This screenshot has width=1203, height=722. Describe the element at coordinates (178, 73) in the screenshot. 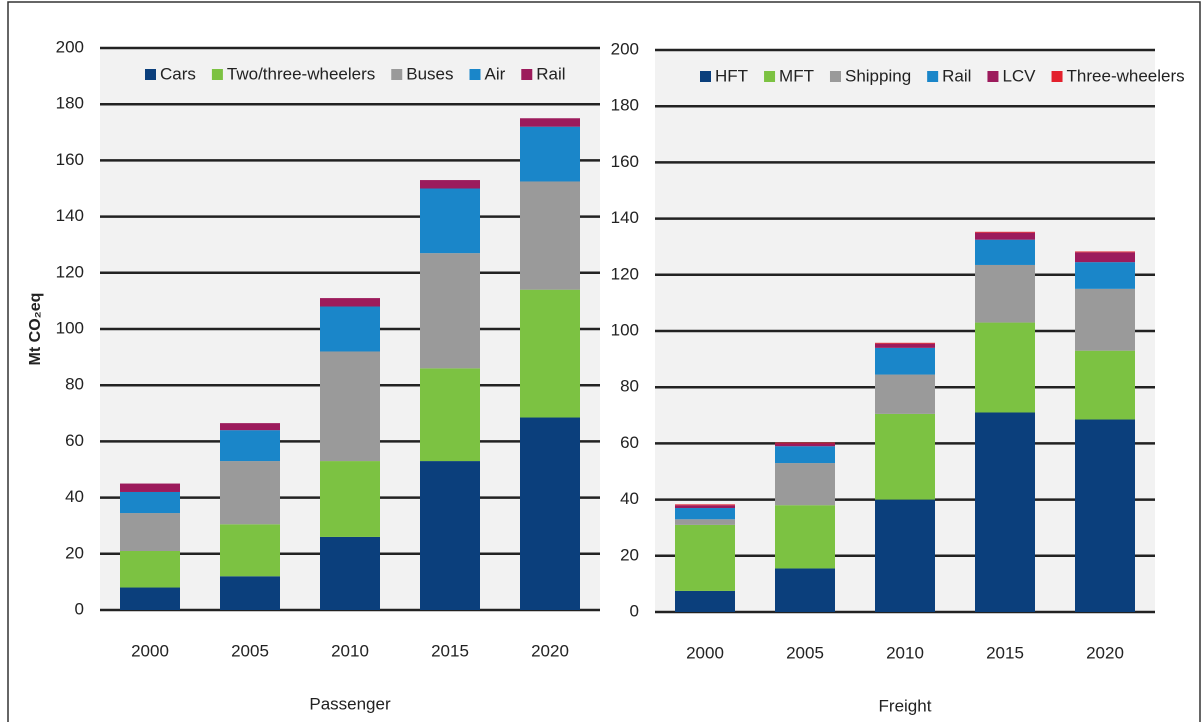

I see `legend-label: Cars` at that location.